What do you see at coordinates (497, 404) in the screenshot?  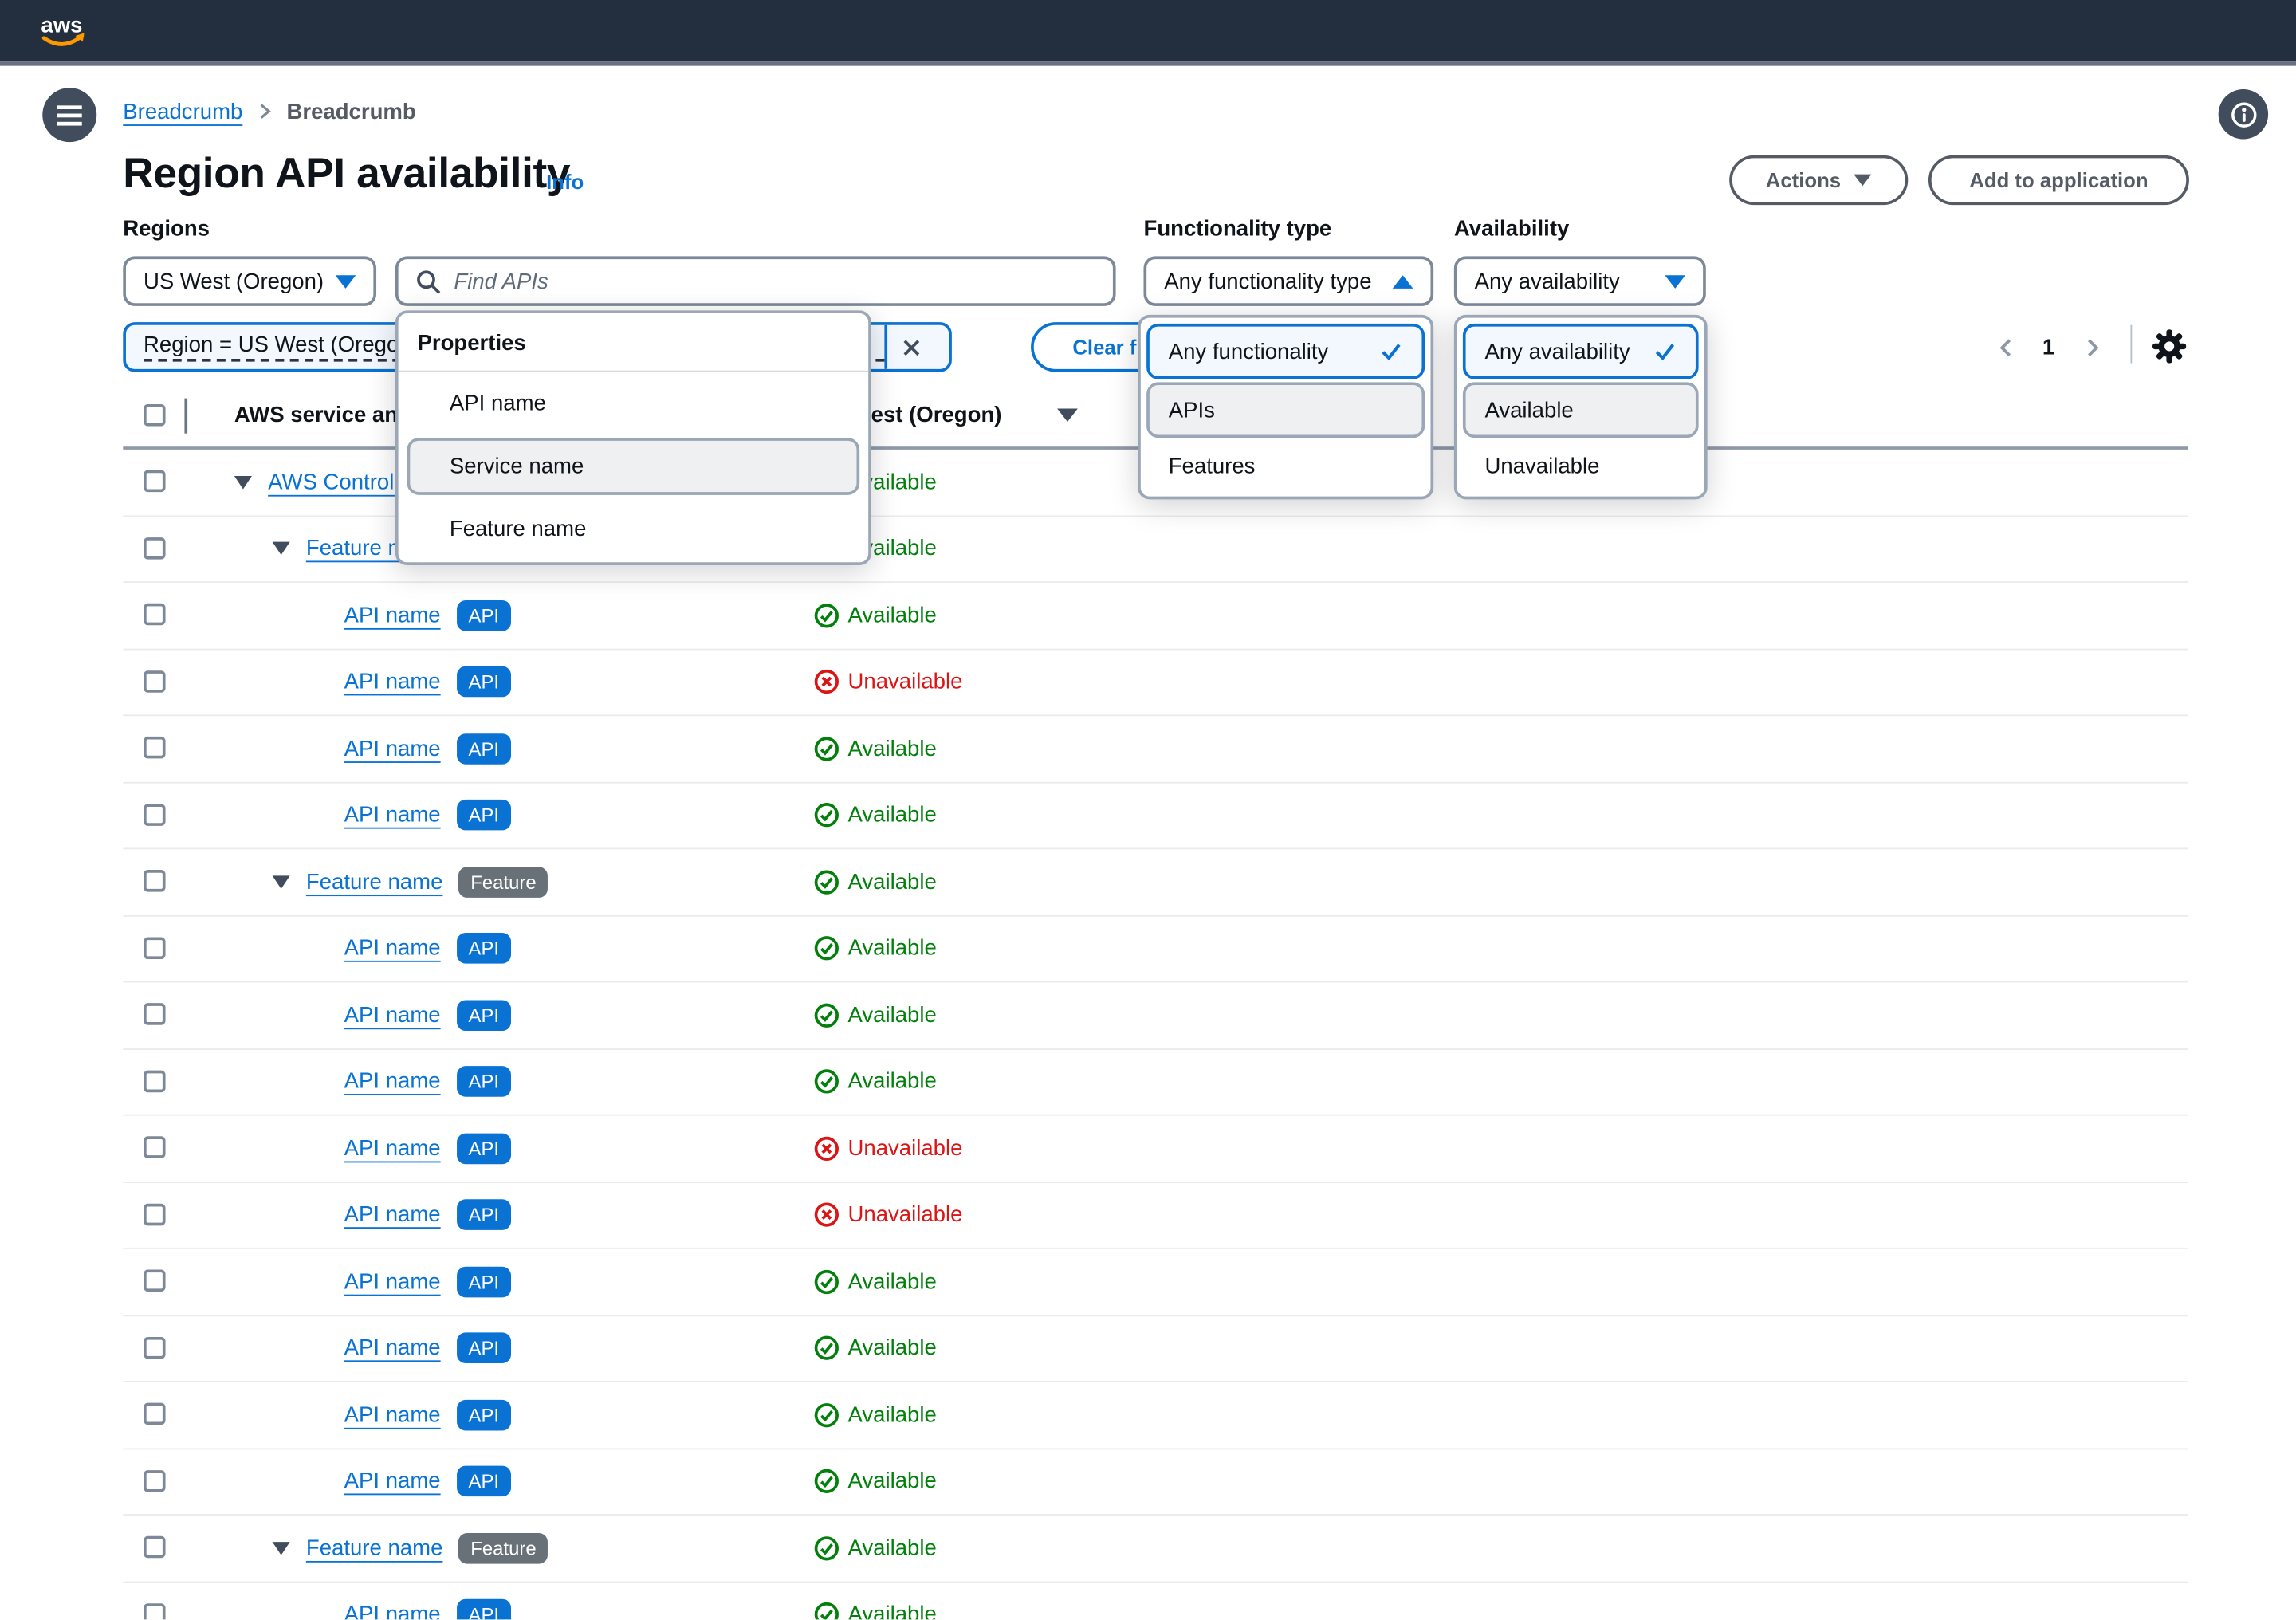 I see `properties-option-api-name: API name` at bounding box center [497, 404].